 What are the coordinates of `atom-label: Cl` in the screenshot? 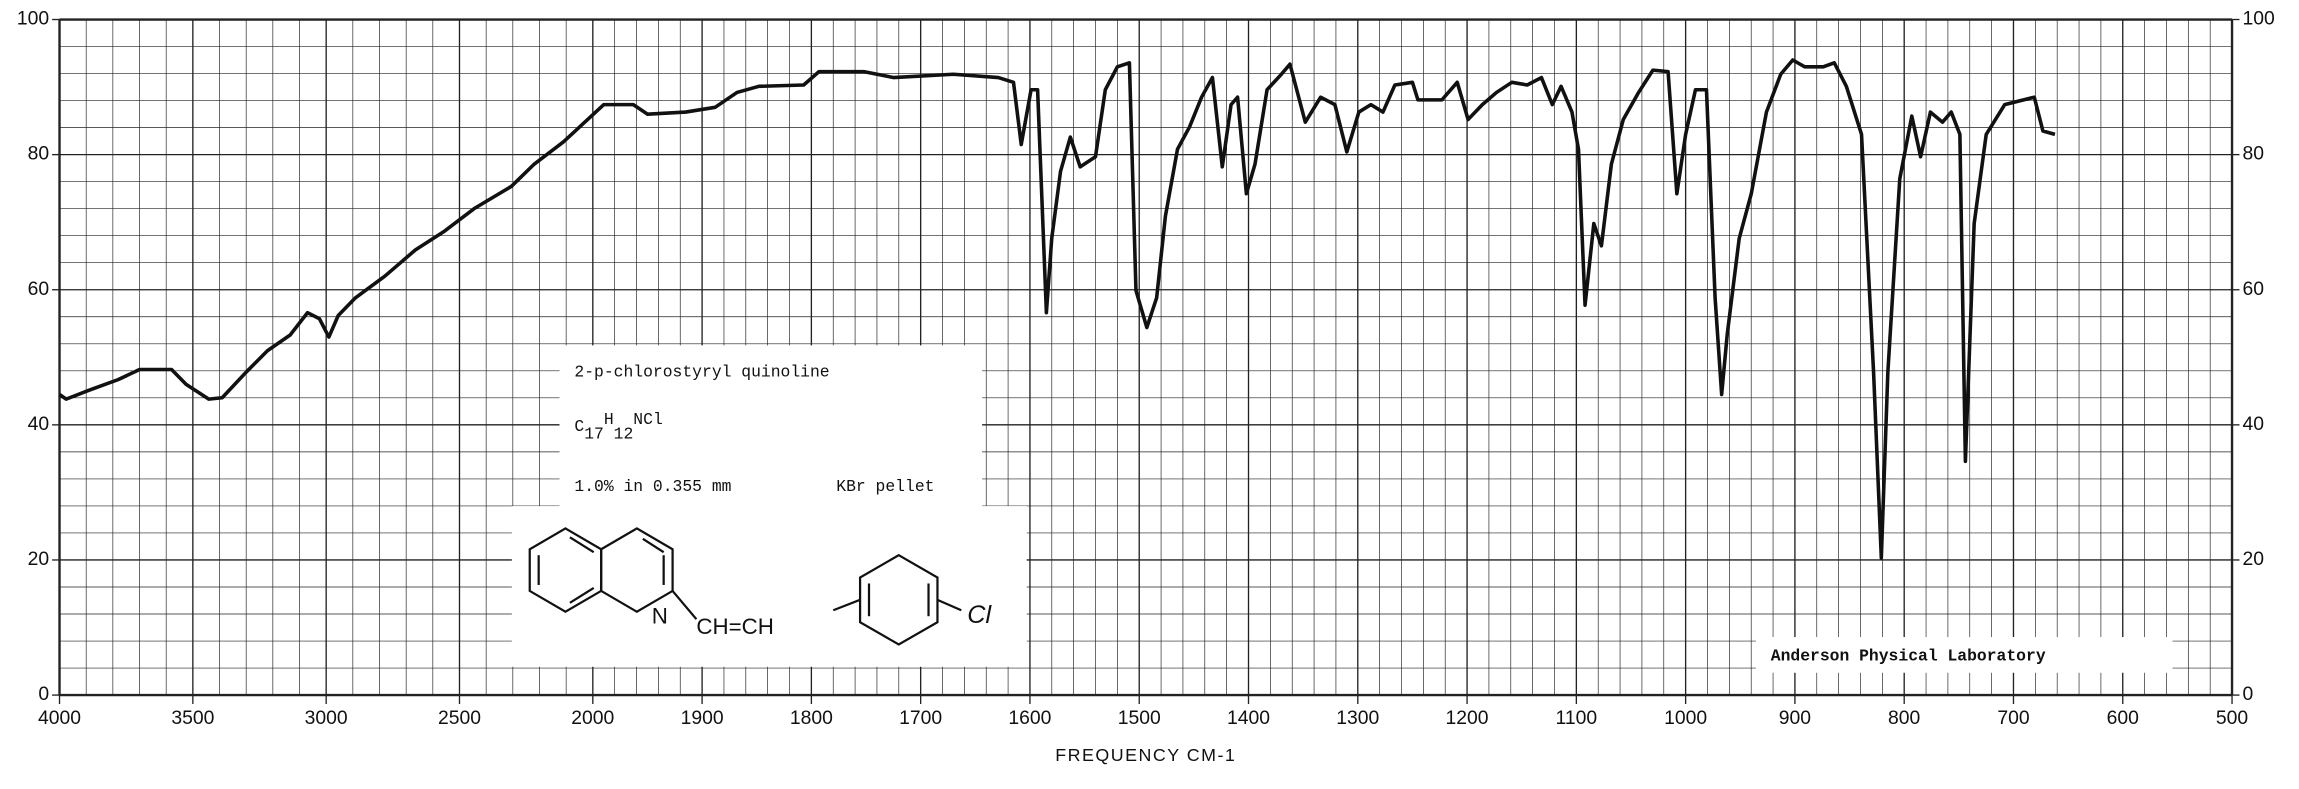 It's located at (979, 615).